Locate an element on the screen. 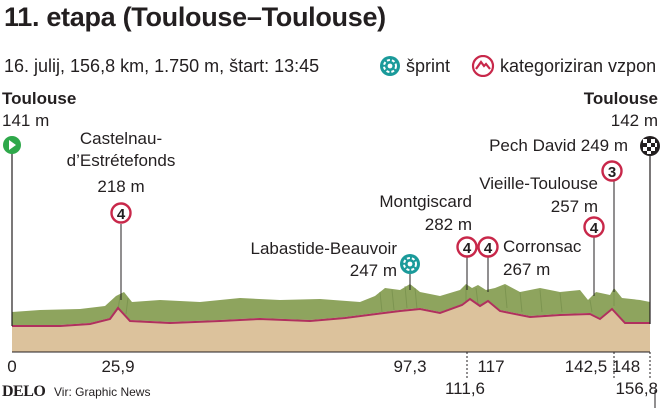 The width and height of the screenshot is (660, 408). castelnau-name-2: d’Estrétefonds is located at coordinates (121, 160).